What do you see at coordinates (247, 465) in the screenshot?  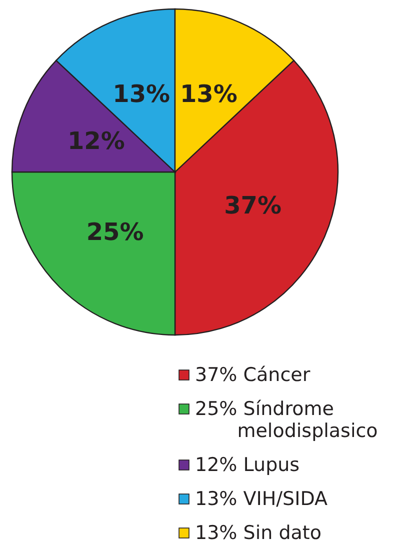 I see `legend-label: 12% Lupus` at bounding box center [247, 465].